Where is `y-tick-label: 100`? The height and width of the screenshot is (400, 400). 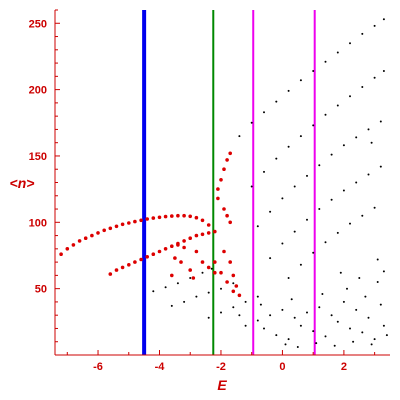 y-tick-label: 100 is located at coordinates (38, 223).